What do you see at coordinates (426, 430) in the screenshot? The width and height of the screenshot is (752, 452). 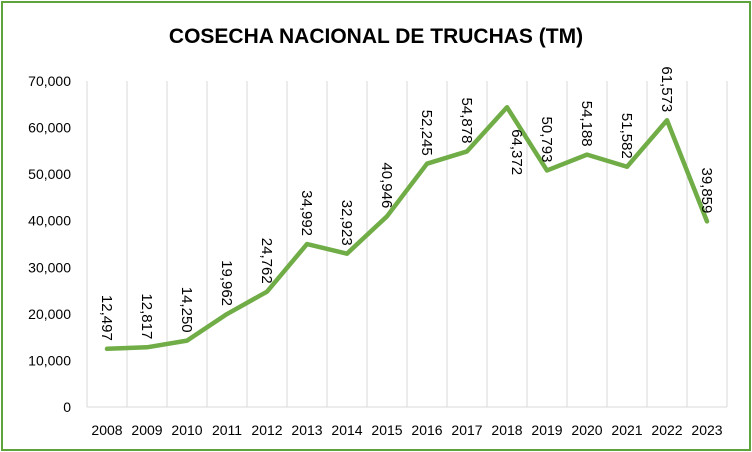 I see `x-tick-label: 2016` at bounding box center [426, 430].